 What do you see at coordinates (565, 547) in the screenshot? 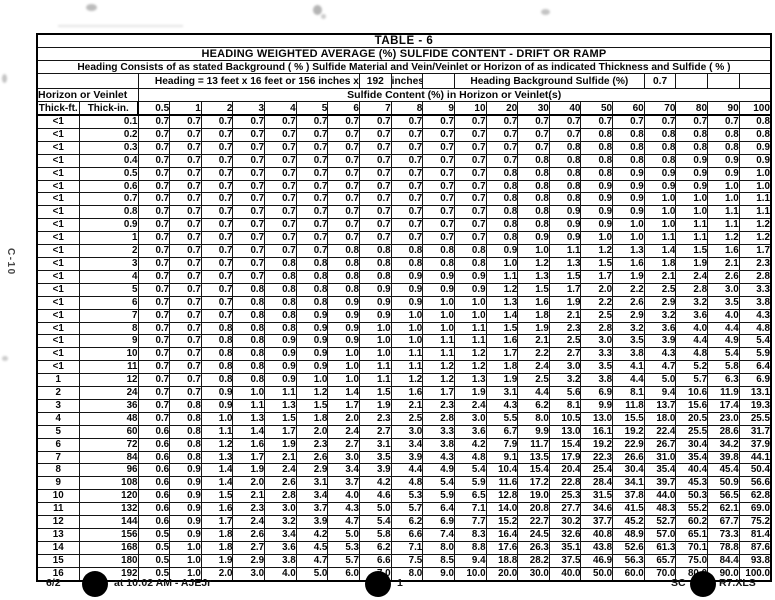
I see `sulfide-value-cell: 35.1` at bounding box center [565, 547].